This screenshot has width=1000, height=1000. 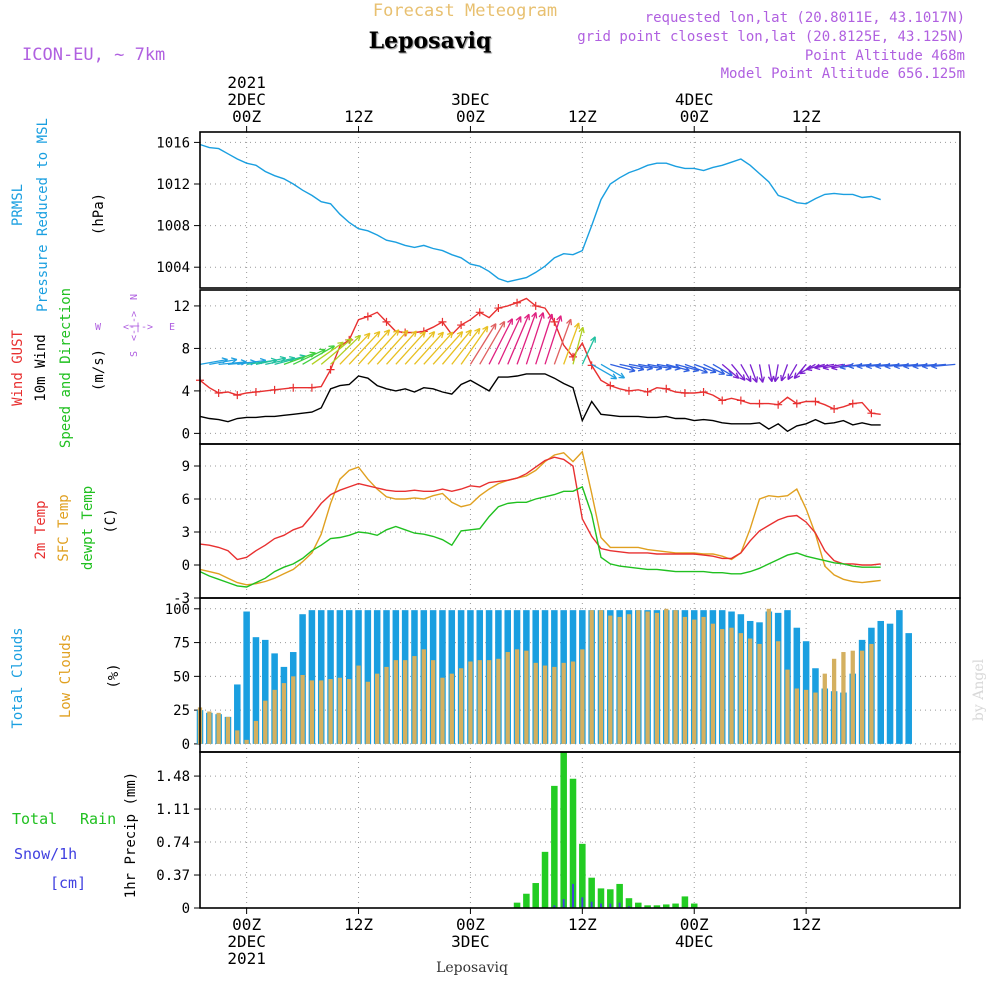 What do you see at coordinates (173, 843) in the screenshot?
I see `y-tick-label: 0.74` at bounding box center [173, 843].